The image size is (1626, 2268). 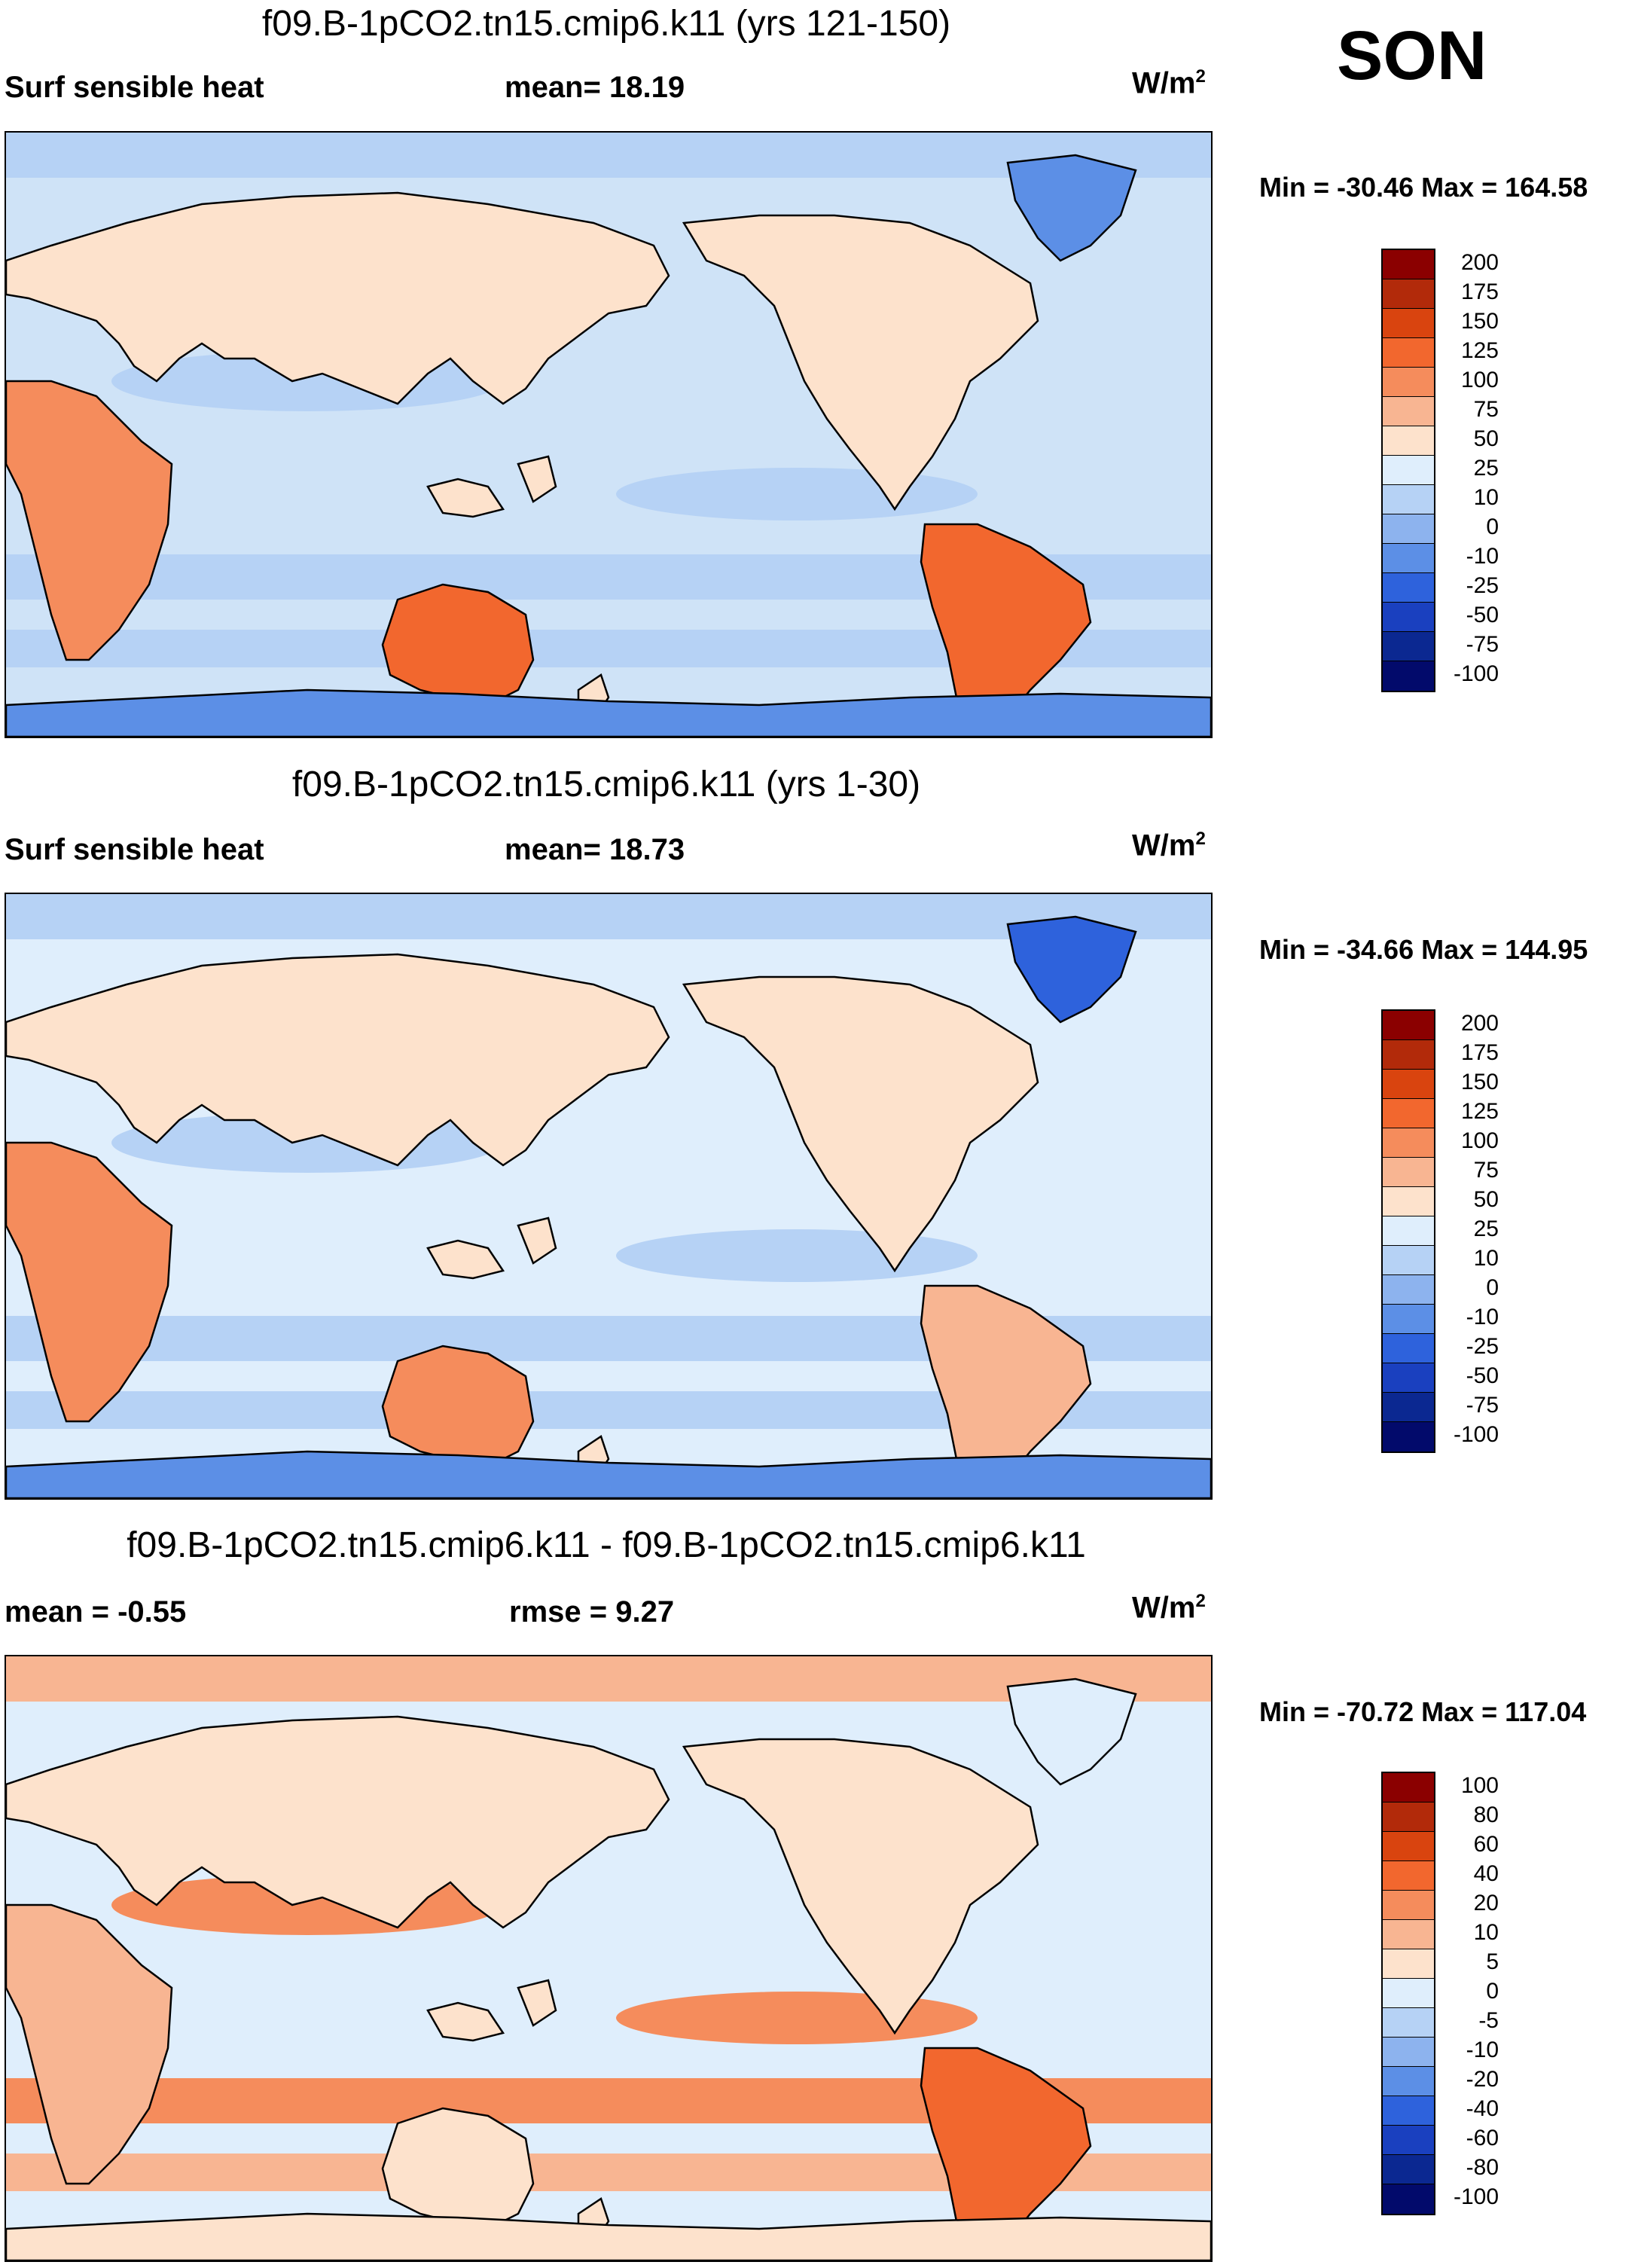 I want to click on panel-1-colorbar, so click(x=1408, y=470).